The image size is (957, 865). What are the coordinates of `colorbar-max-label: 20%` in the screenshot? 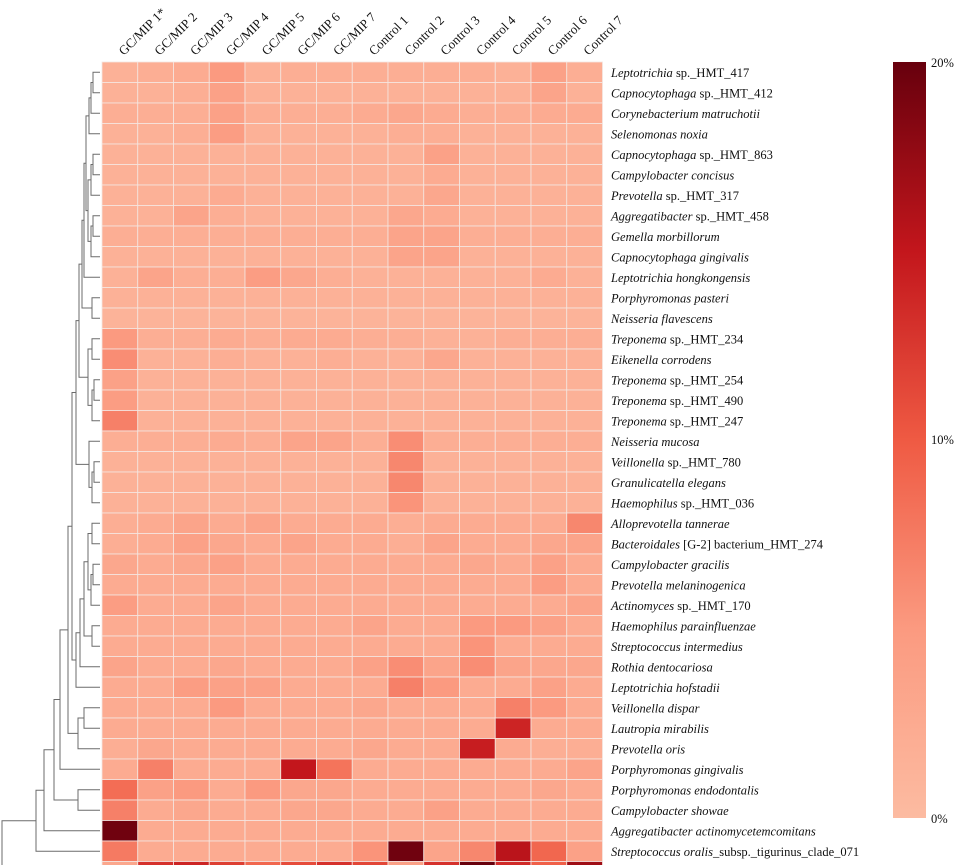 It's located at (942, 63).